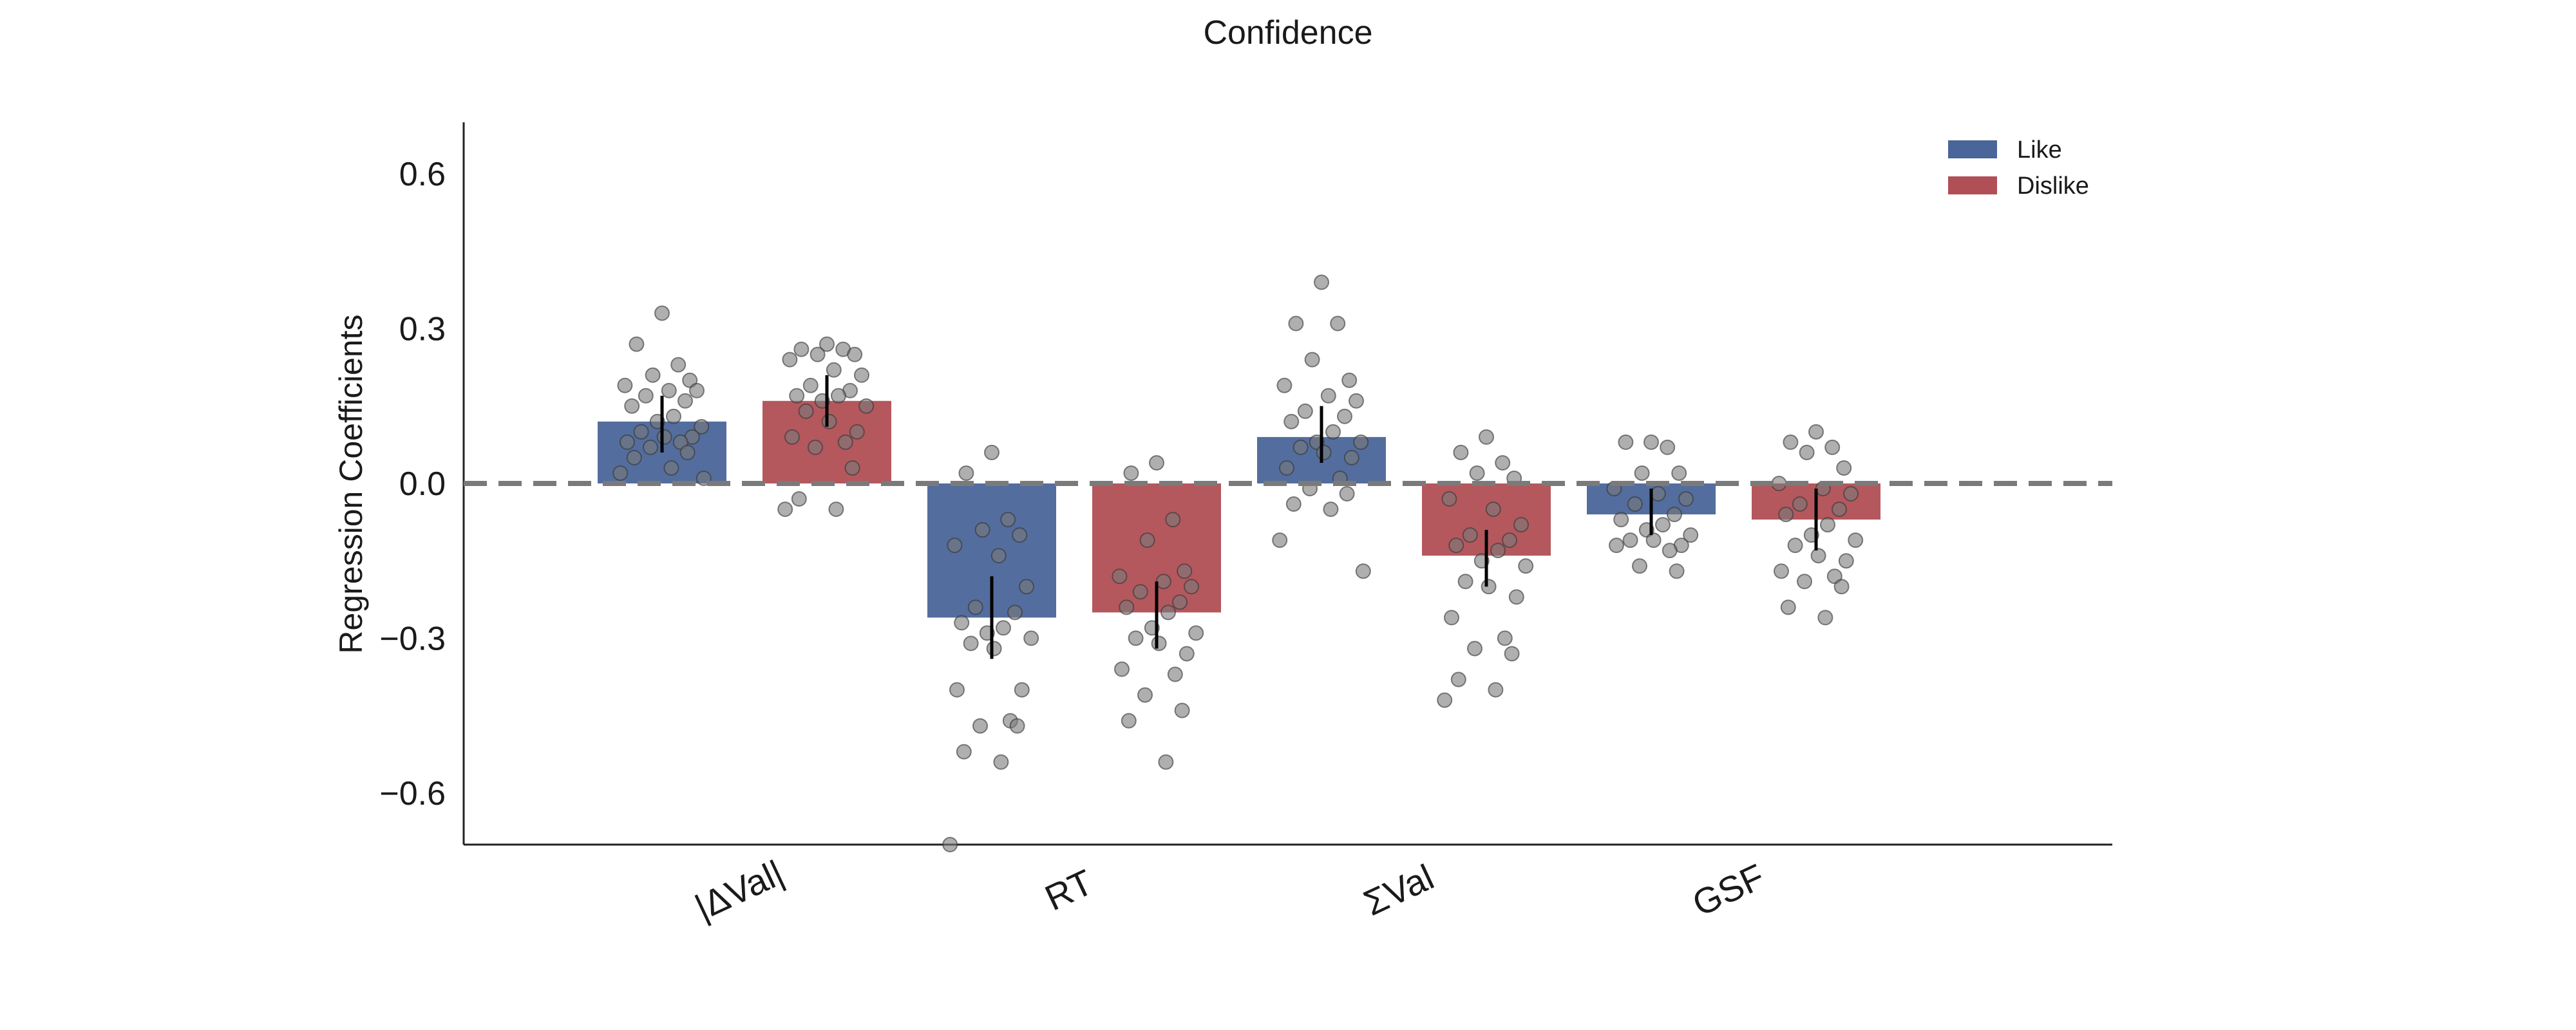 Image resolution: width=2576 pixels, height=1030 pixels. Describe the element at coordinates (1399, 889) in the screenshot. I see `x-tick-label: ΣVal` at that location.